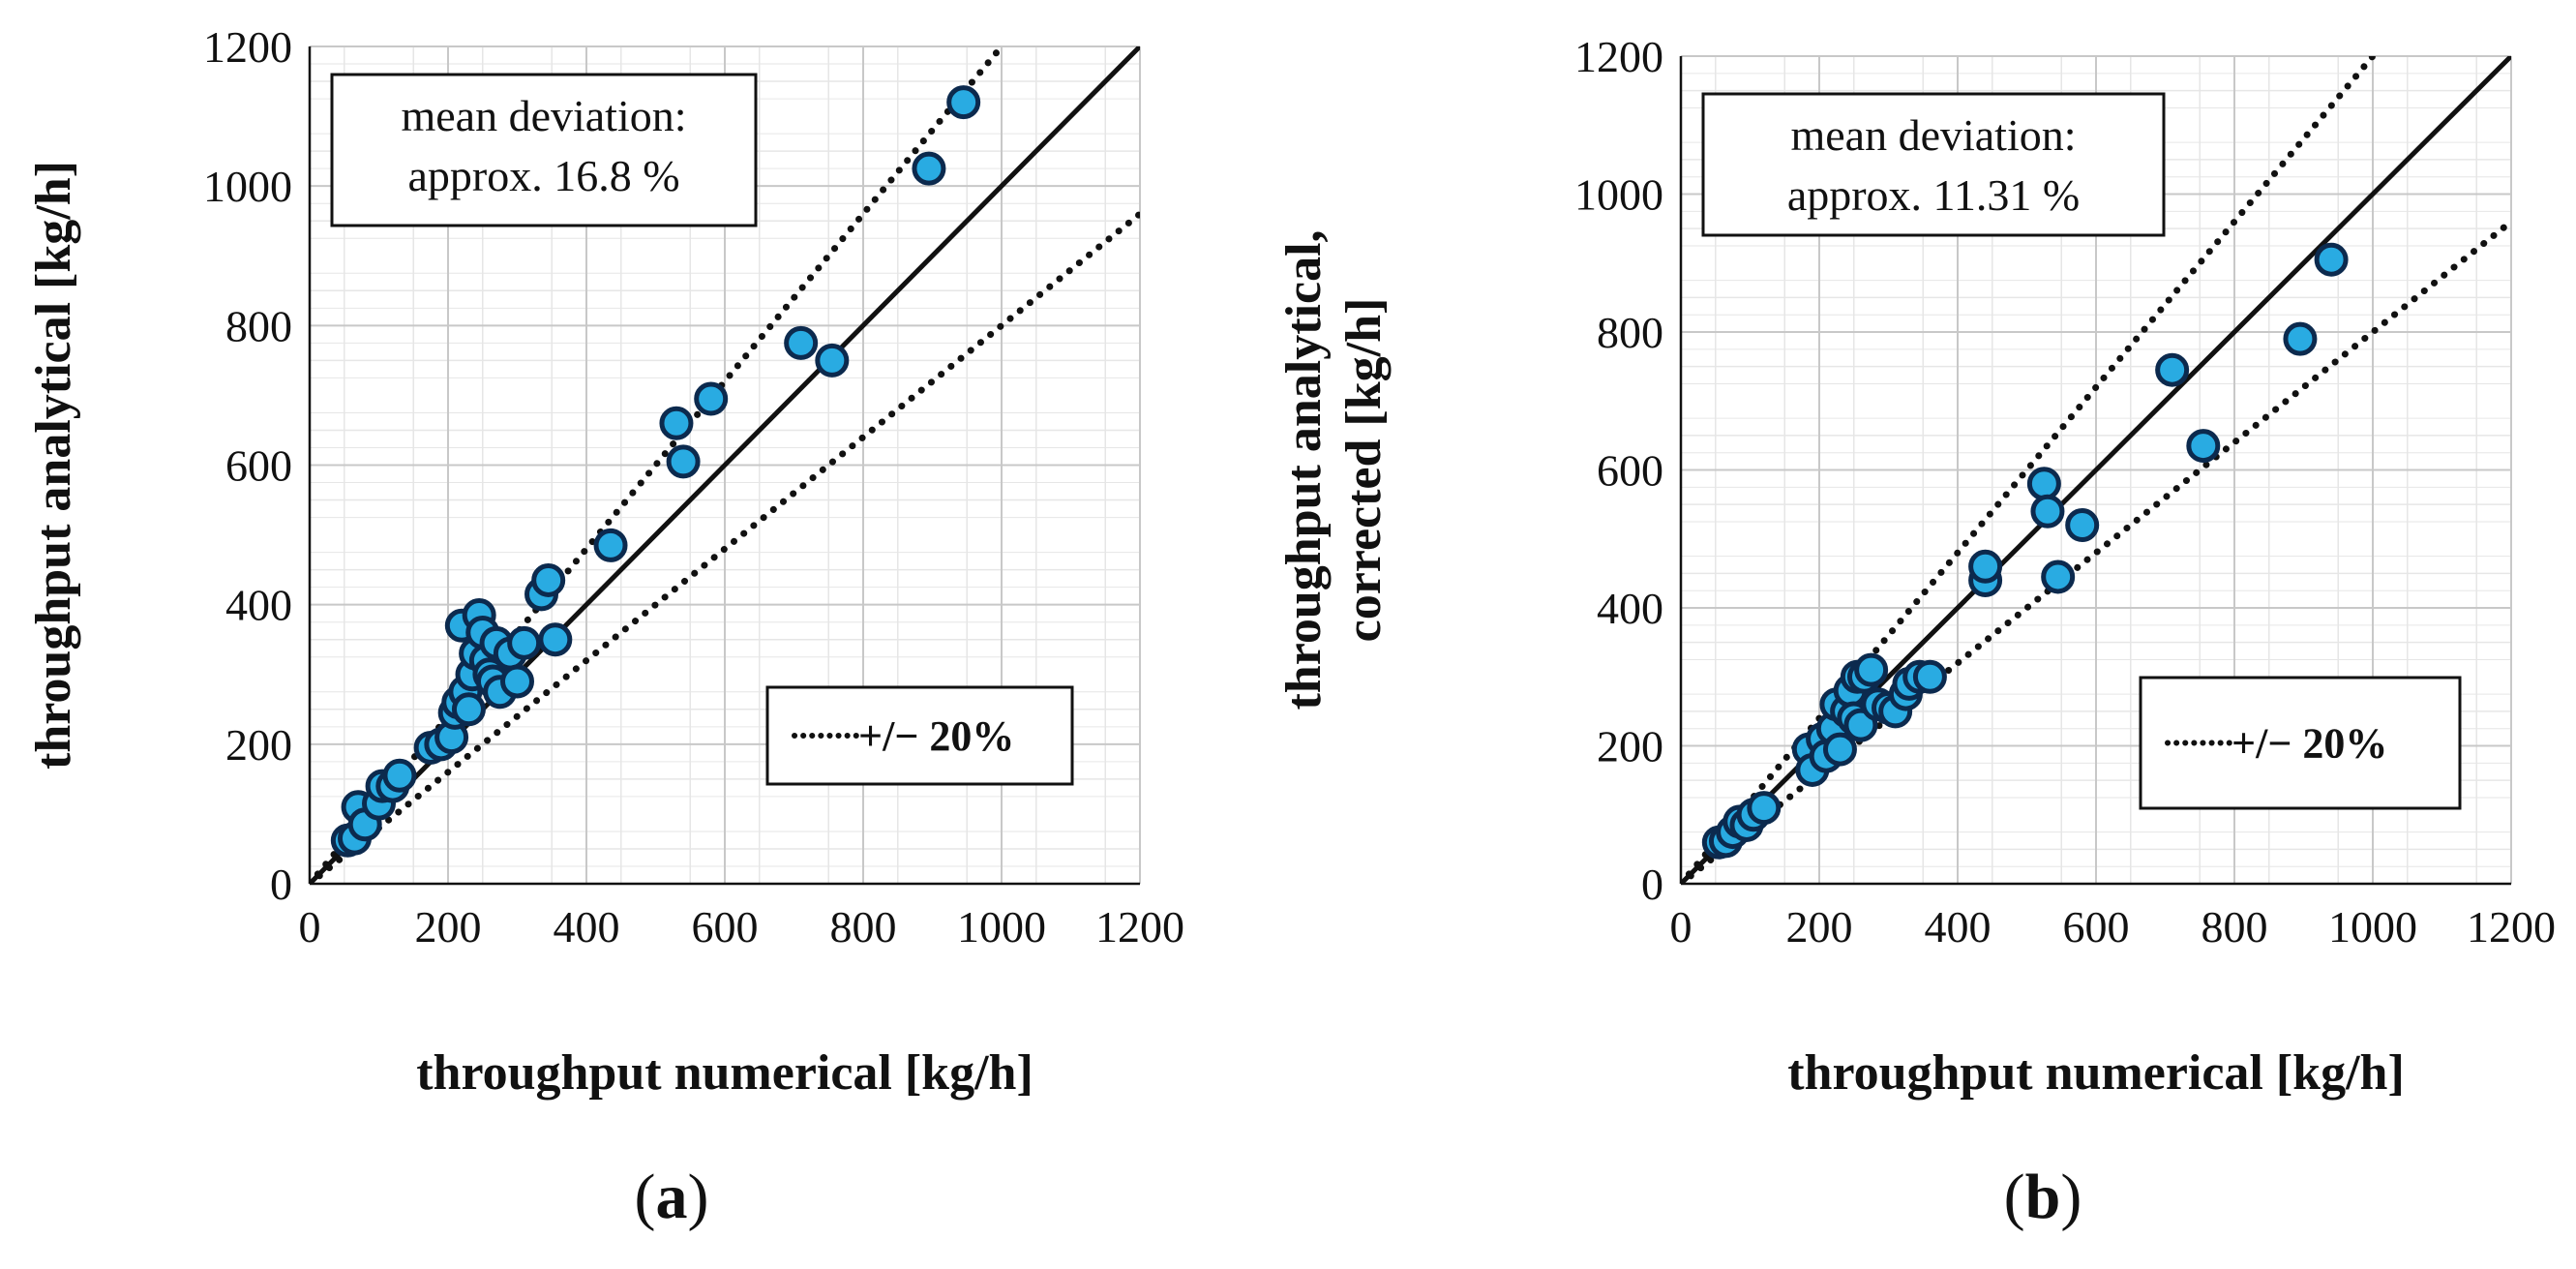 Image resolution: width=2576 pixels, height=1269 pixels. I want to click on panel-label: (b), so click(2043, 1197).